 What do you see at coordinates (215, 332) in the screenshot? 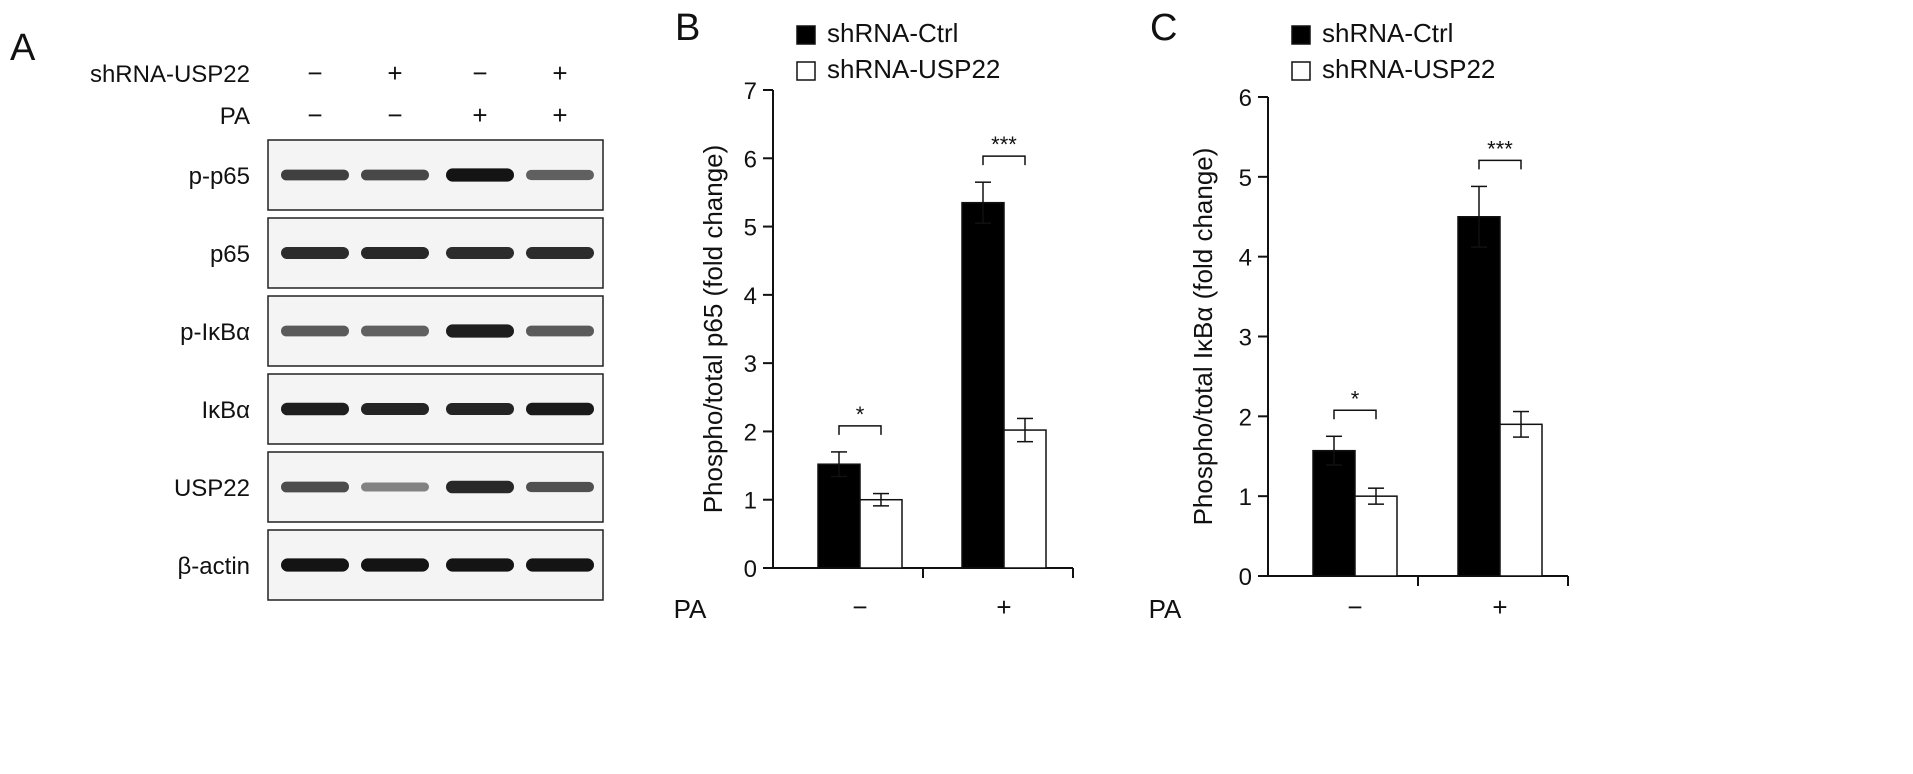
I see `blot-label: p-IκBα` at bounding box center [215, 332].